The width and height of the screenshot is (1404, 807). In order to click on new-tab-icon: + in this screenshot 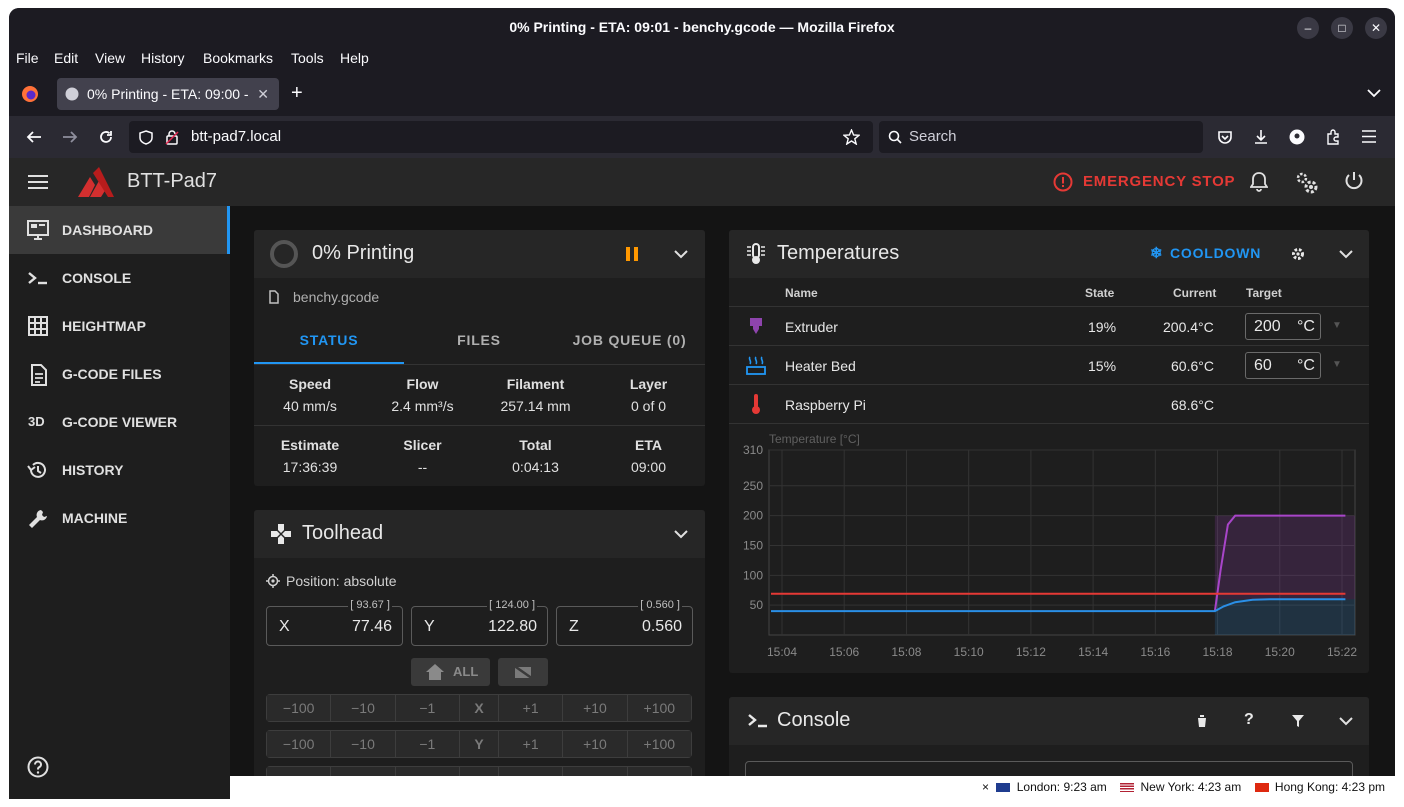, I will do `click(297, 93)`.